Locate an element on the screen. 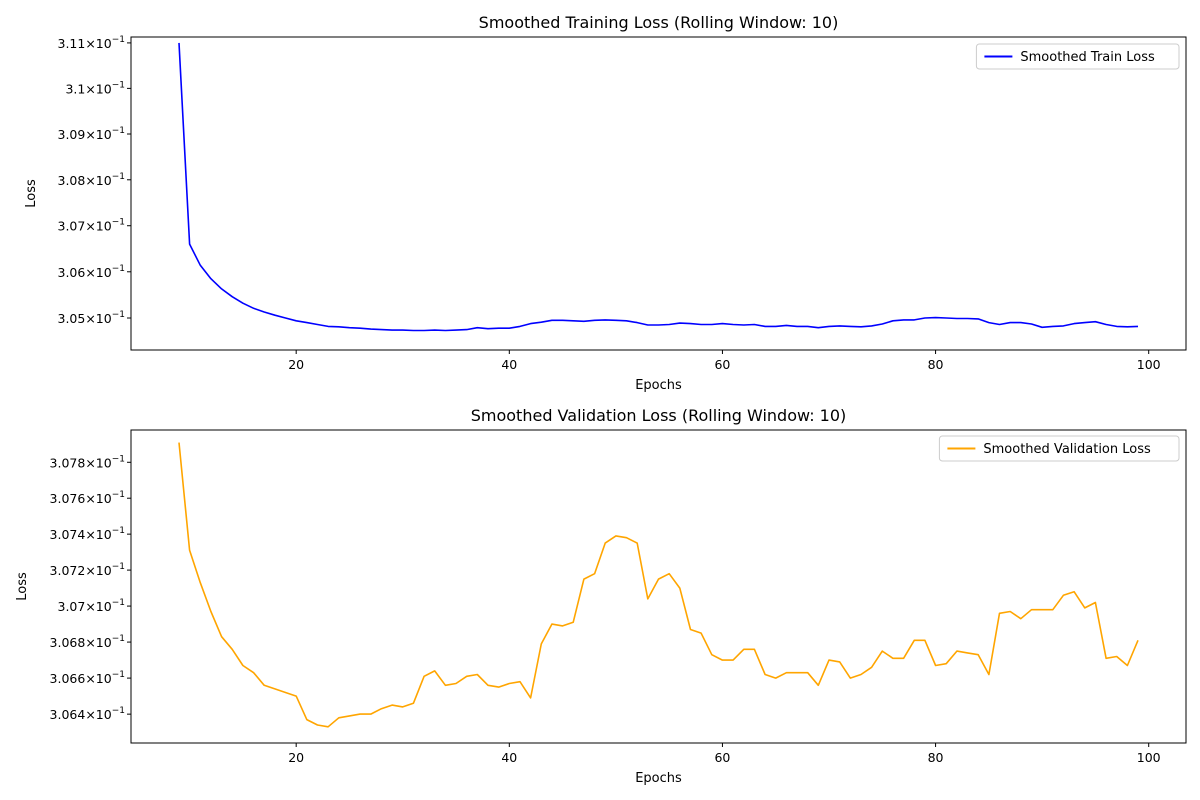 Image resolution: width=1200 pixels, height=800 pixels. y-tick-label: 3.068×10⁻¹ is located at coordinates (87, 642).